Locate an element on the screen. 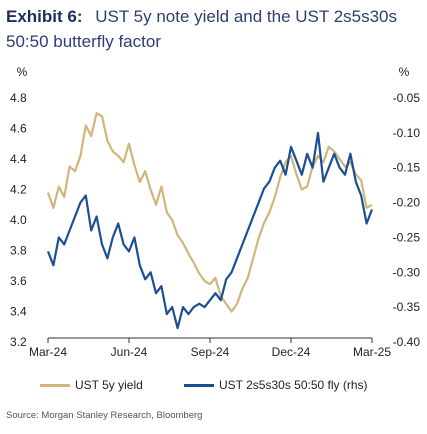 This screenshot has width=427, height=434. x-axis-ticks: Mar-24 Jun-24 Sep-24 Dec-24 Mar-25 is located at coordinates (210, 348).